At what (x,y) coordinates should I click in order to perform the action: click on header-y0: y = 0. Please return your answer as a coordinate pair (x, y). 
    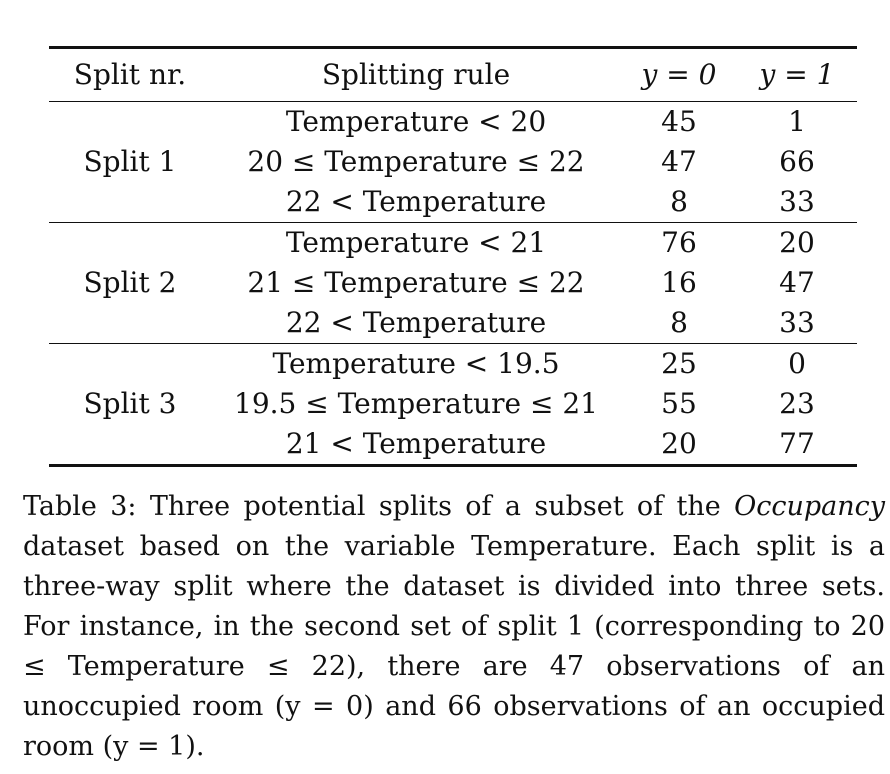
    Looking at the image, I should click on (679, 74).